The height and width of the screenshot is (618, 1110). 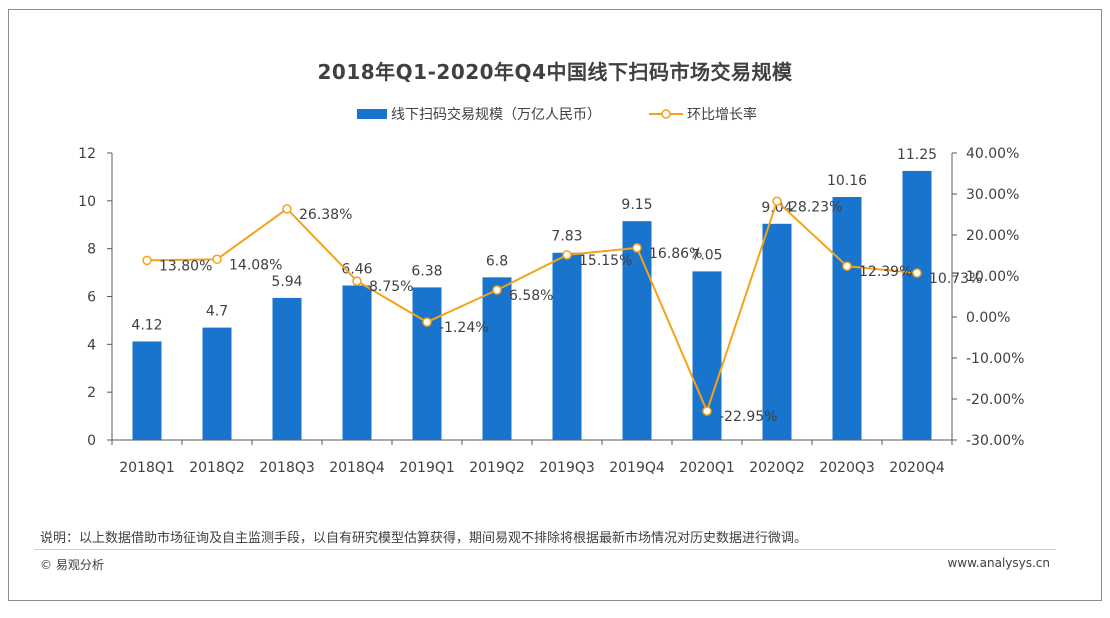 What do you see at coordinates (847, 468) in the screenshot?
I see `x-tick-label: 2020Q3` at bounding box center [847, 468].